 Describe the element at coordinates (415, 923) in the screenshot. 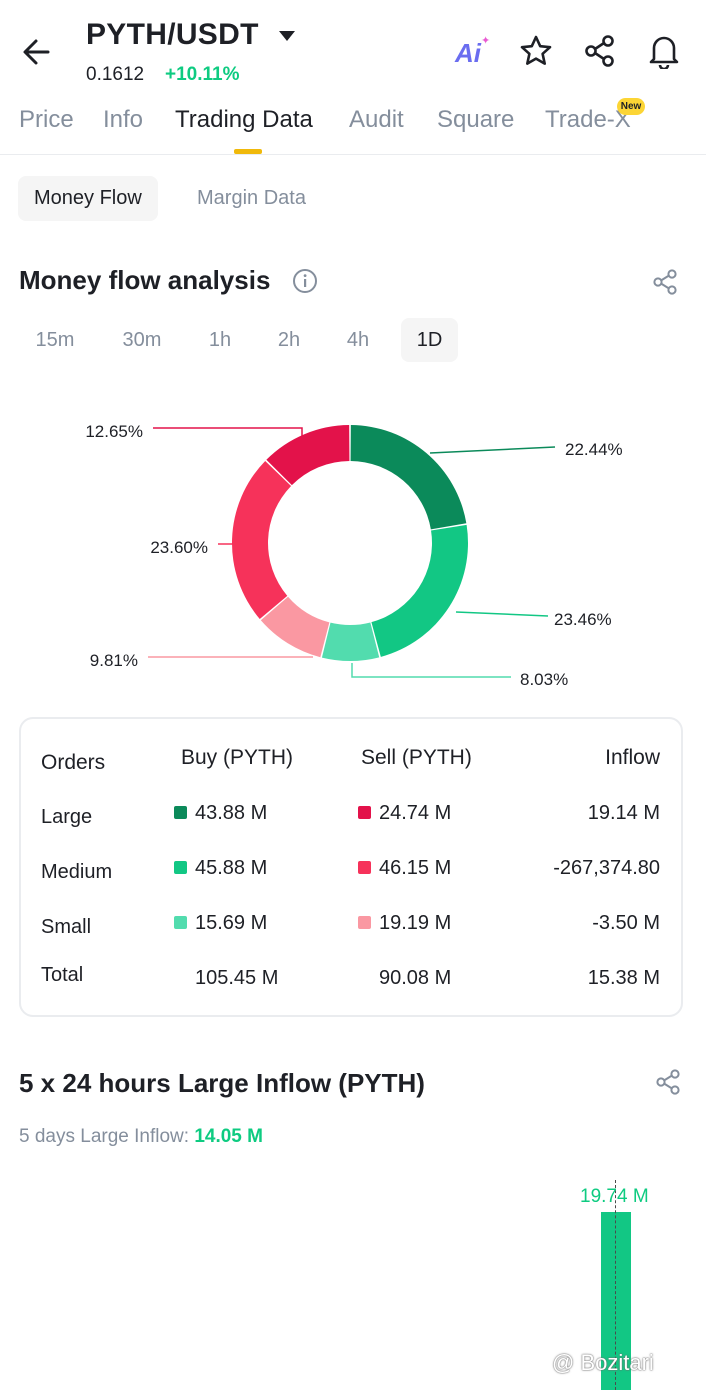

I see `row-small-sell: 19.19 M` at that location.